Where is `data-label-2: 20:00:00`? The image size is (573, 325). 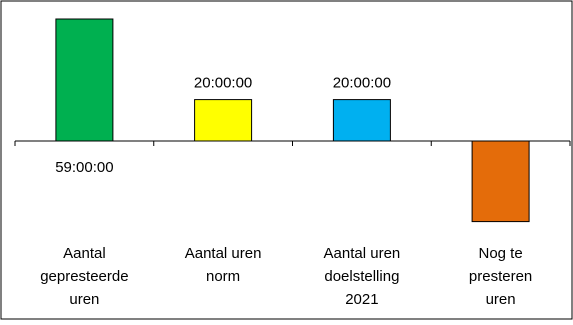
data-label-2: 20:00:00 is located at coordinates (223, 83).